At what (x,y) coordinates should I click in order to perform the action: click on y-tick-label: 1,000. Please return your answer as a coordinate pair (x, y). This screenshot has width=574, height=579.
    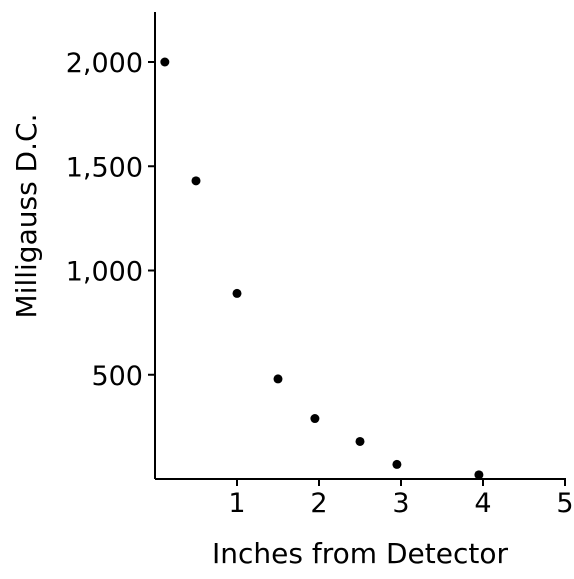
    Looking at the image, I should click on (104, 272).